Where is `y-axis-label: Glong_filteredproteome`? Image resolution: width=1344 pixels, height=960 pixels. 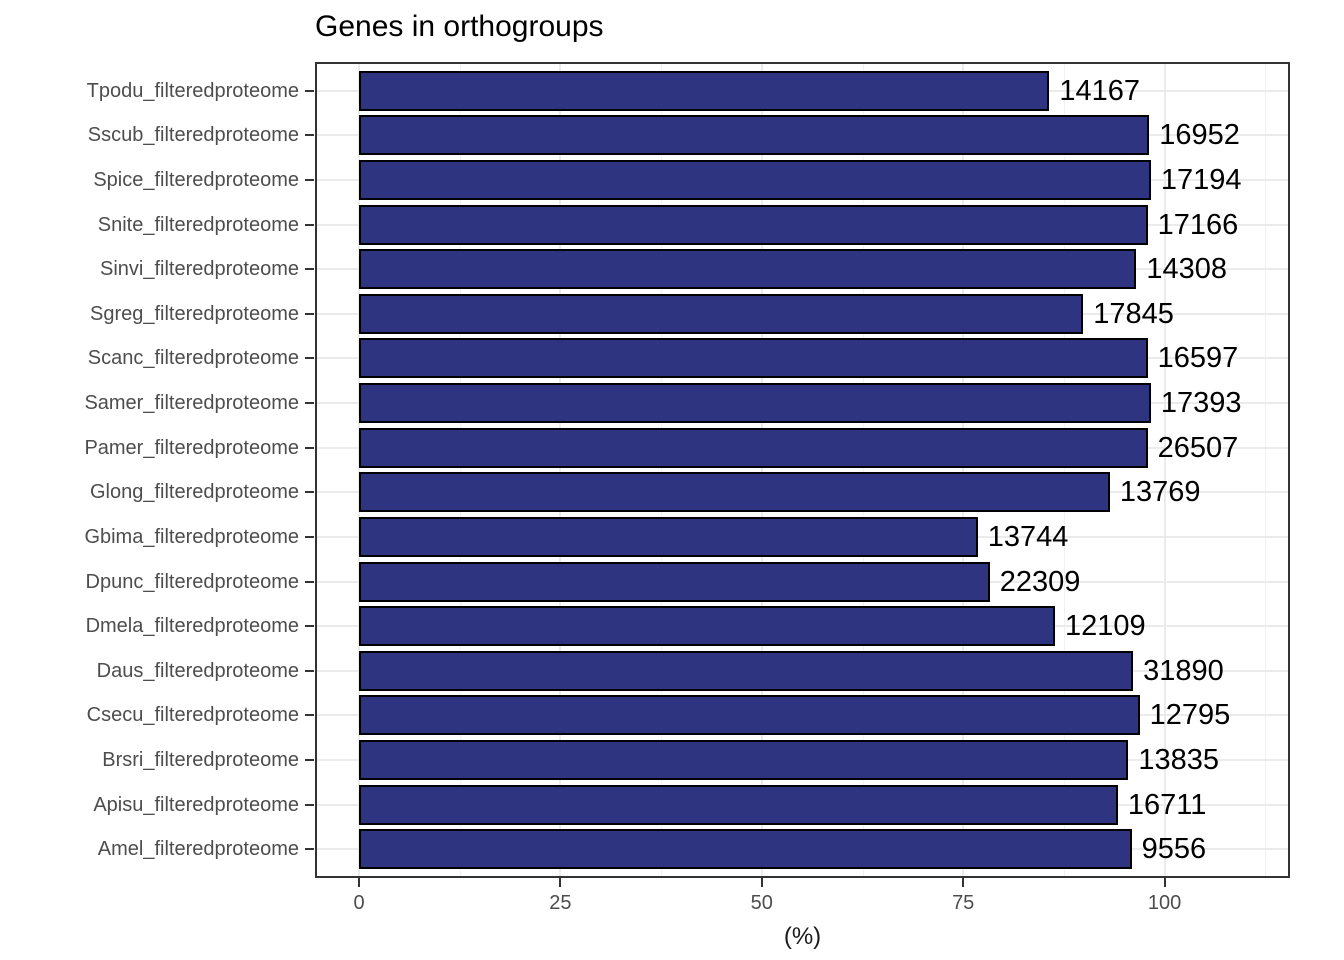 y-axis-label: Glong_filteredproteome is located at coordinates (194, 492).